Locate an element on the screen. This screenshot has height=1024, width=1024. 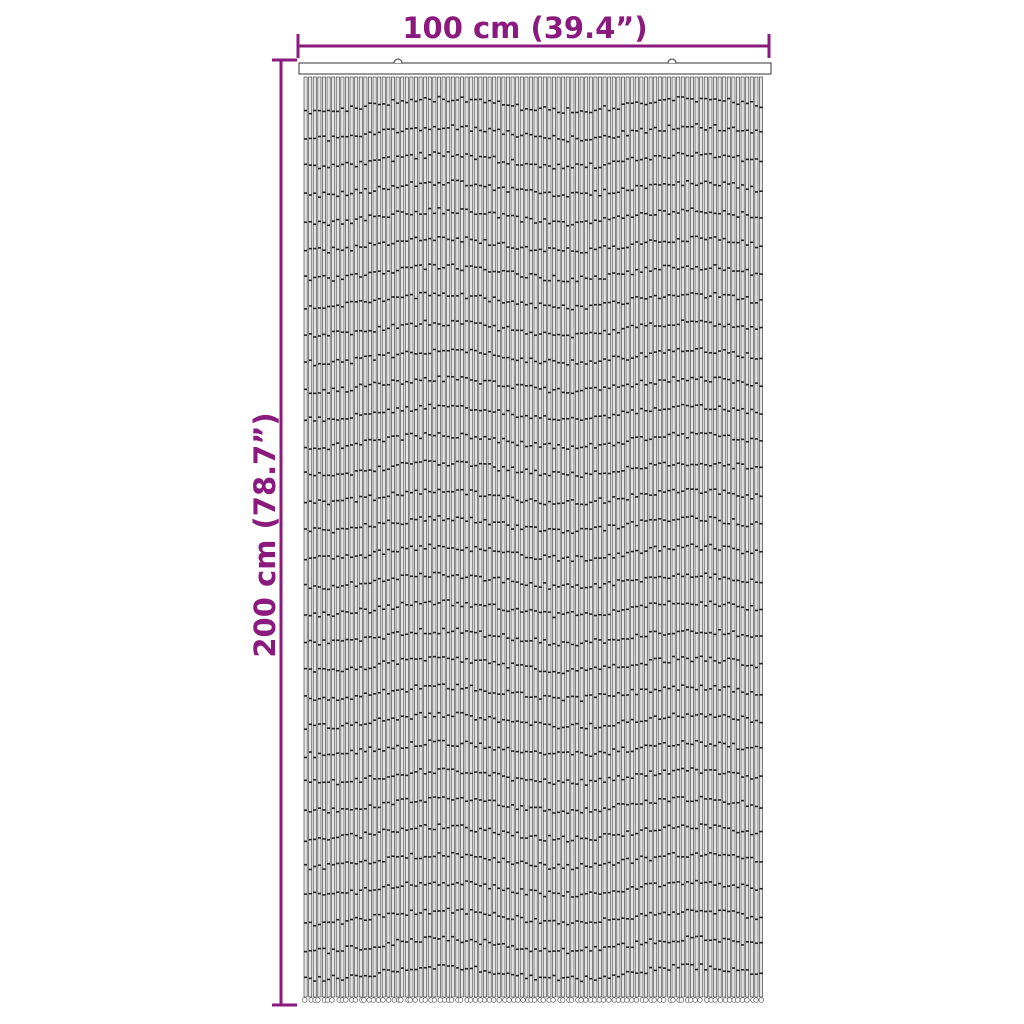
hook-left is located at coordinates (398, 61).